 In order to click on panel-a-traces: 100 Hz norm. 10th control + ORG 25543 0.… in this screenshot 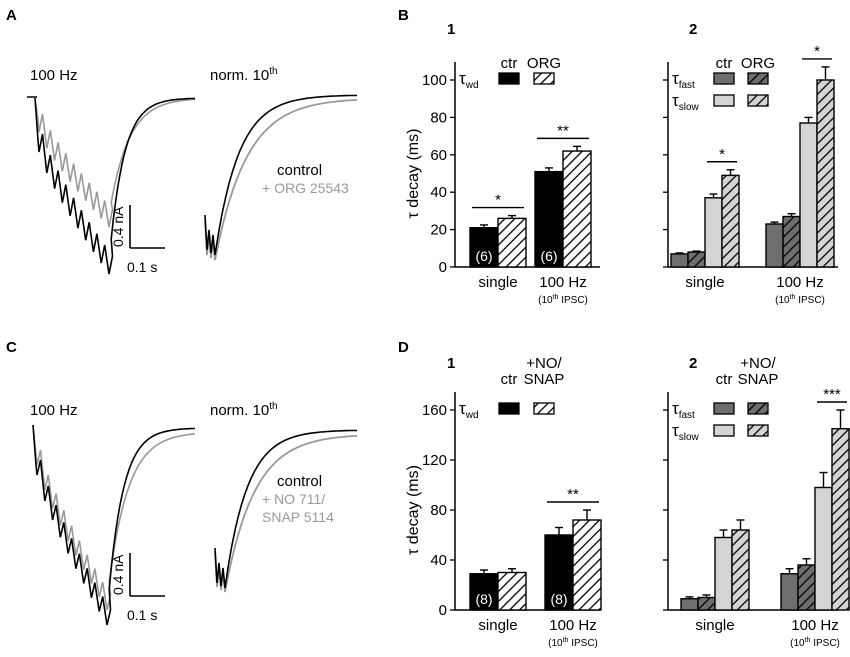, I will do `click(192, 170)`.